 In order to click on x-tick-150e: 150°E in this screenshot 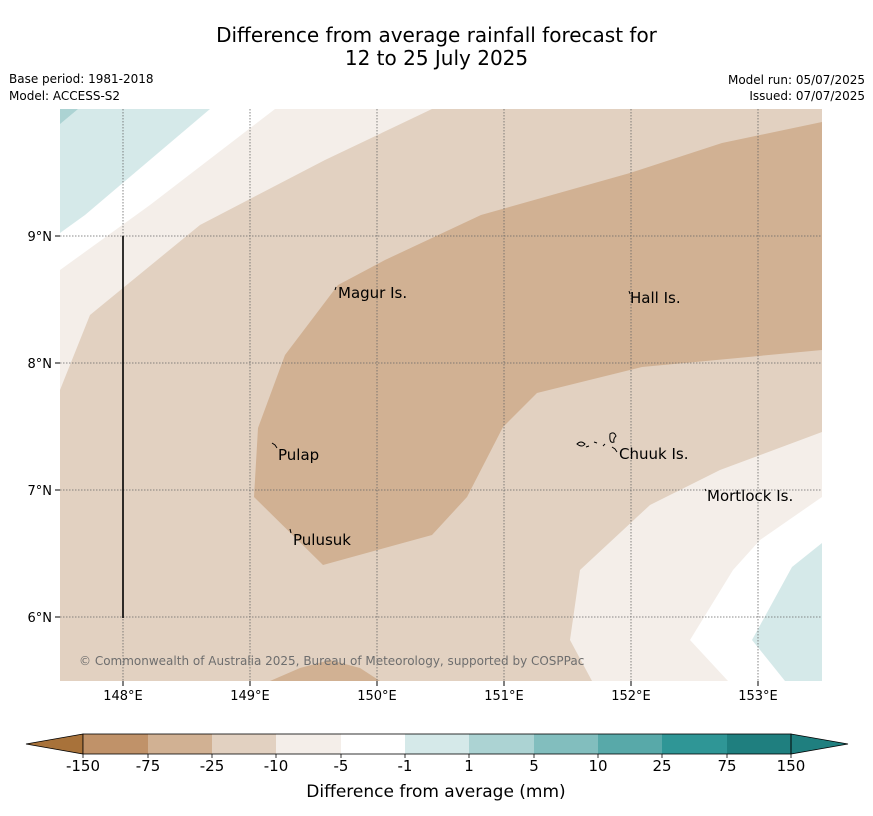, I will do `click(377, 696)`.